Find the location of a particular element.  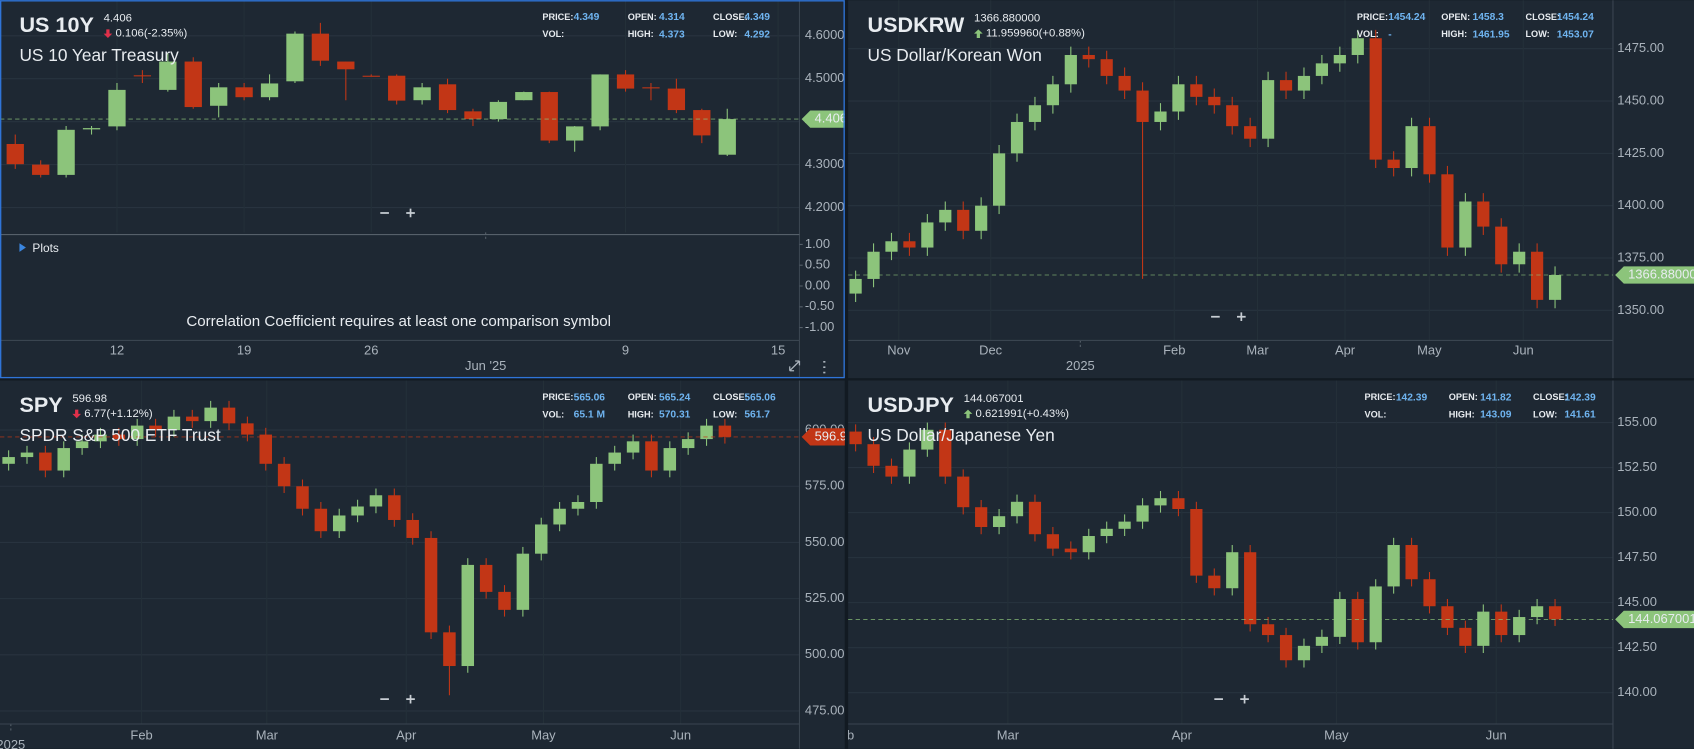

change: 11.959960(+0.88%) is located at coordinates (1035, 34).